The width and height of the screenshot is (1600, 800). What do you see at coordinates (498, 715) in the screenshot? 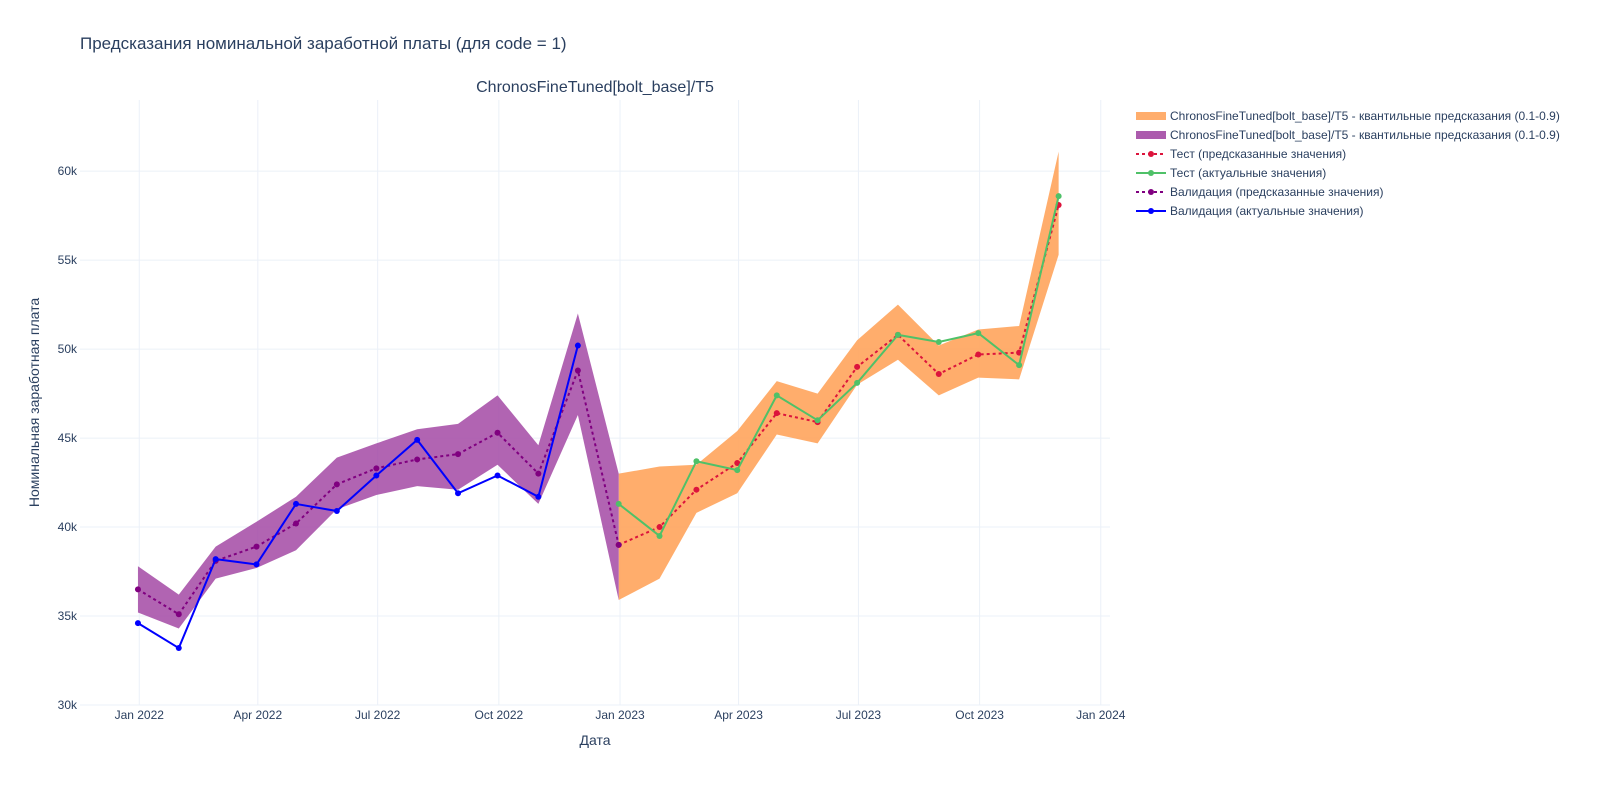
I see `x-tick-label: Oct 2022` at bounding box center [498, 715].